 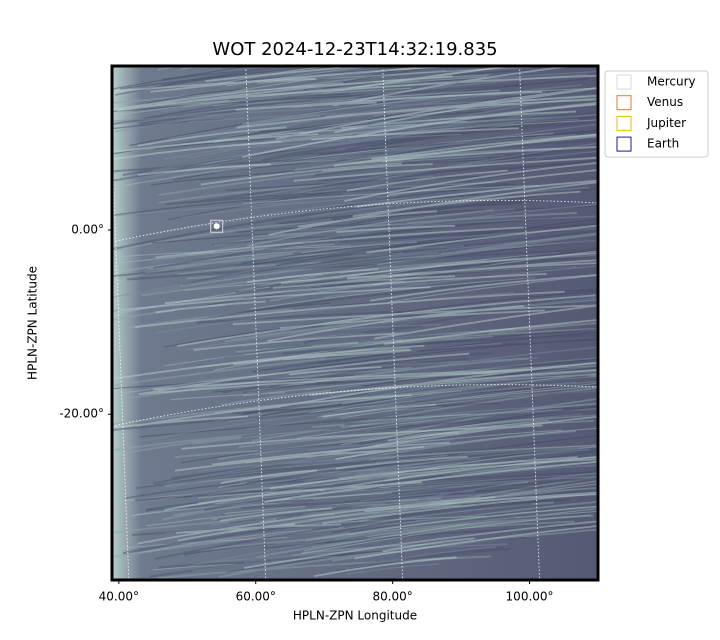 What do you see at coordinates (666, 123) in the screenshot?
I see `legend-label: Jupiter` at bounding box center [666, 123].